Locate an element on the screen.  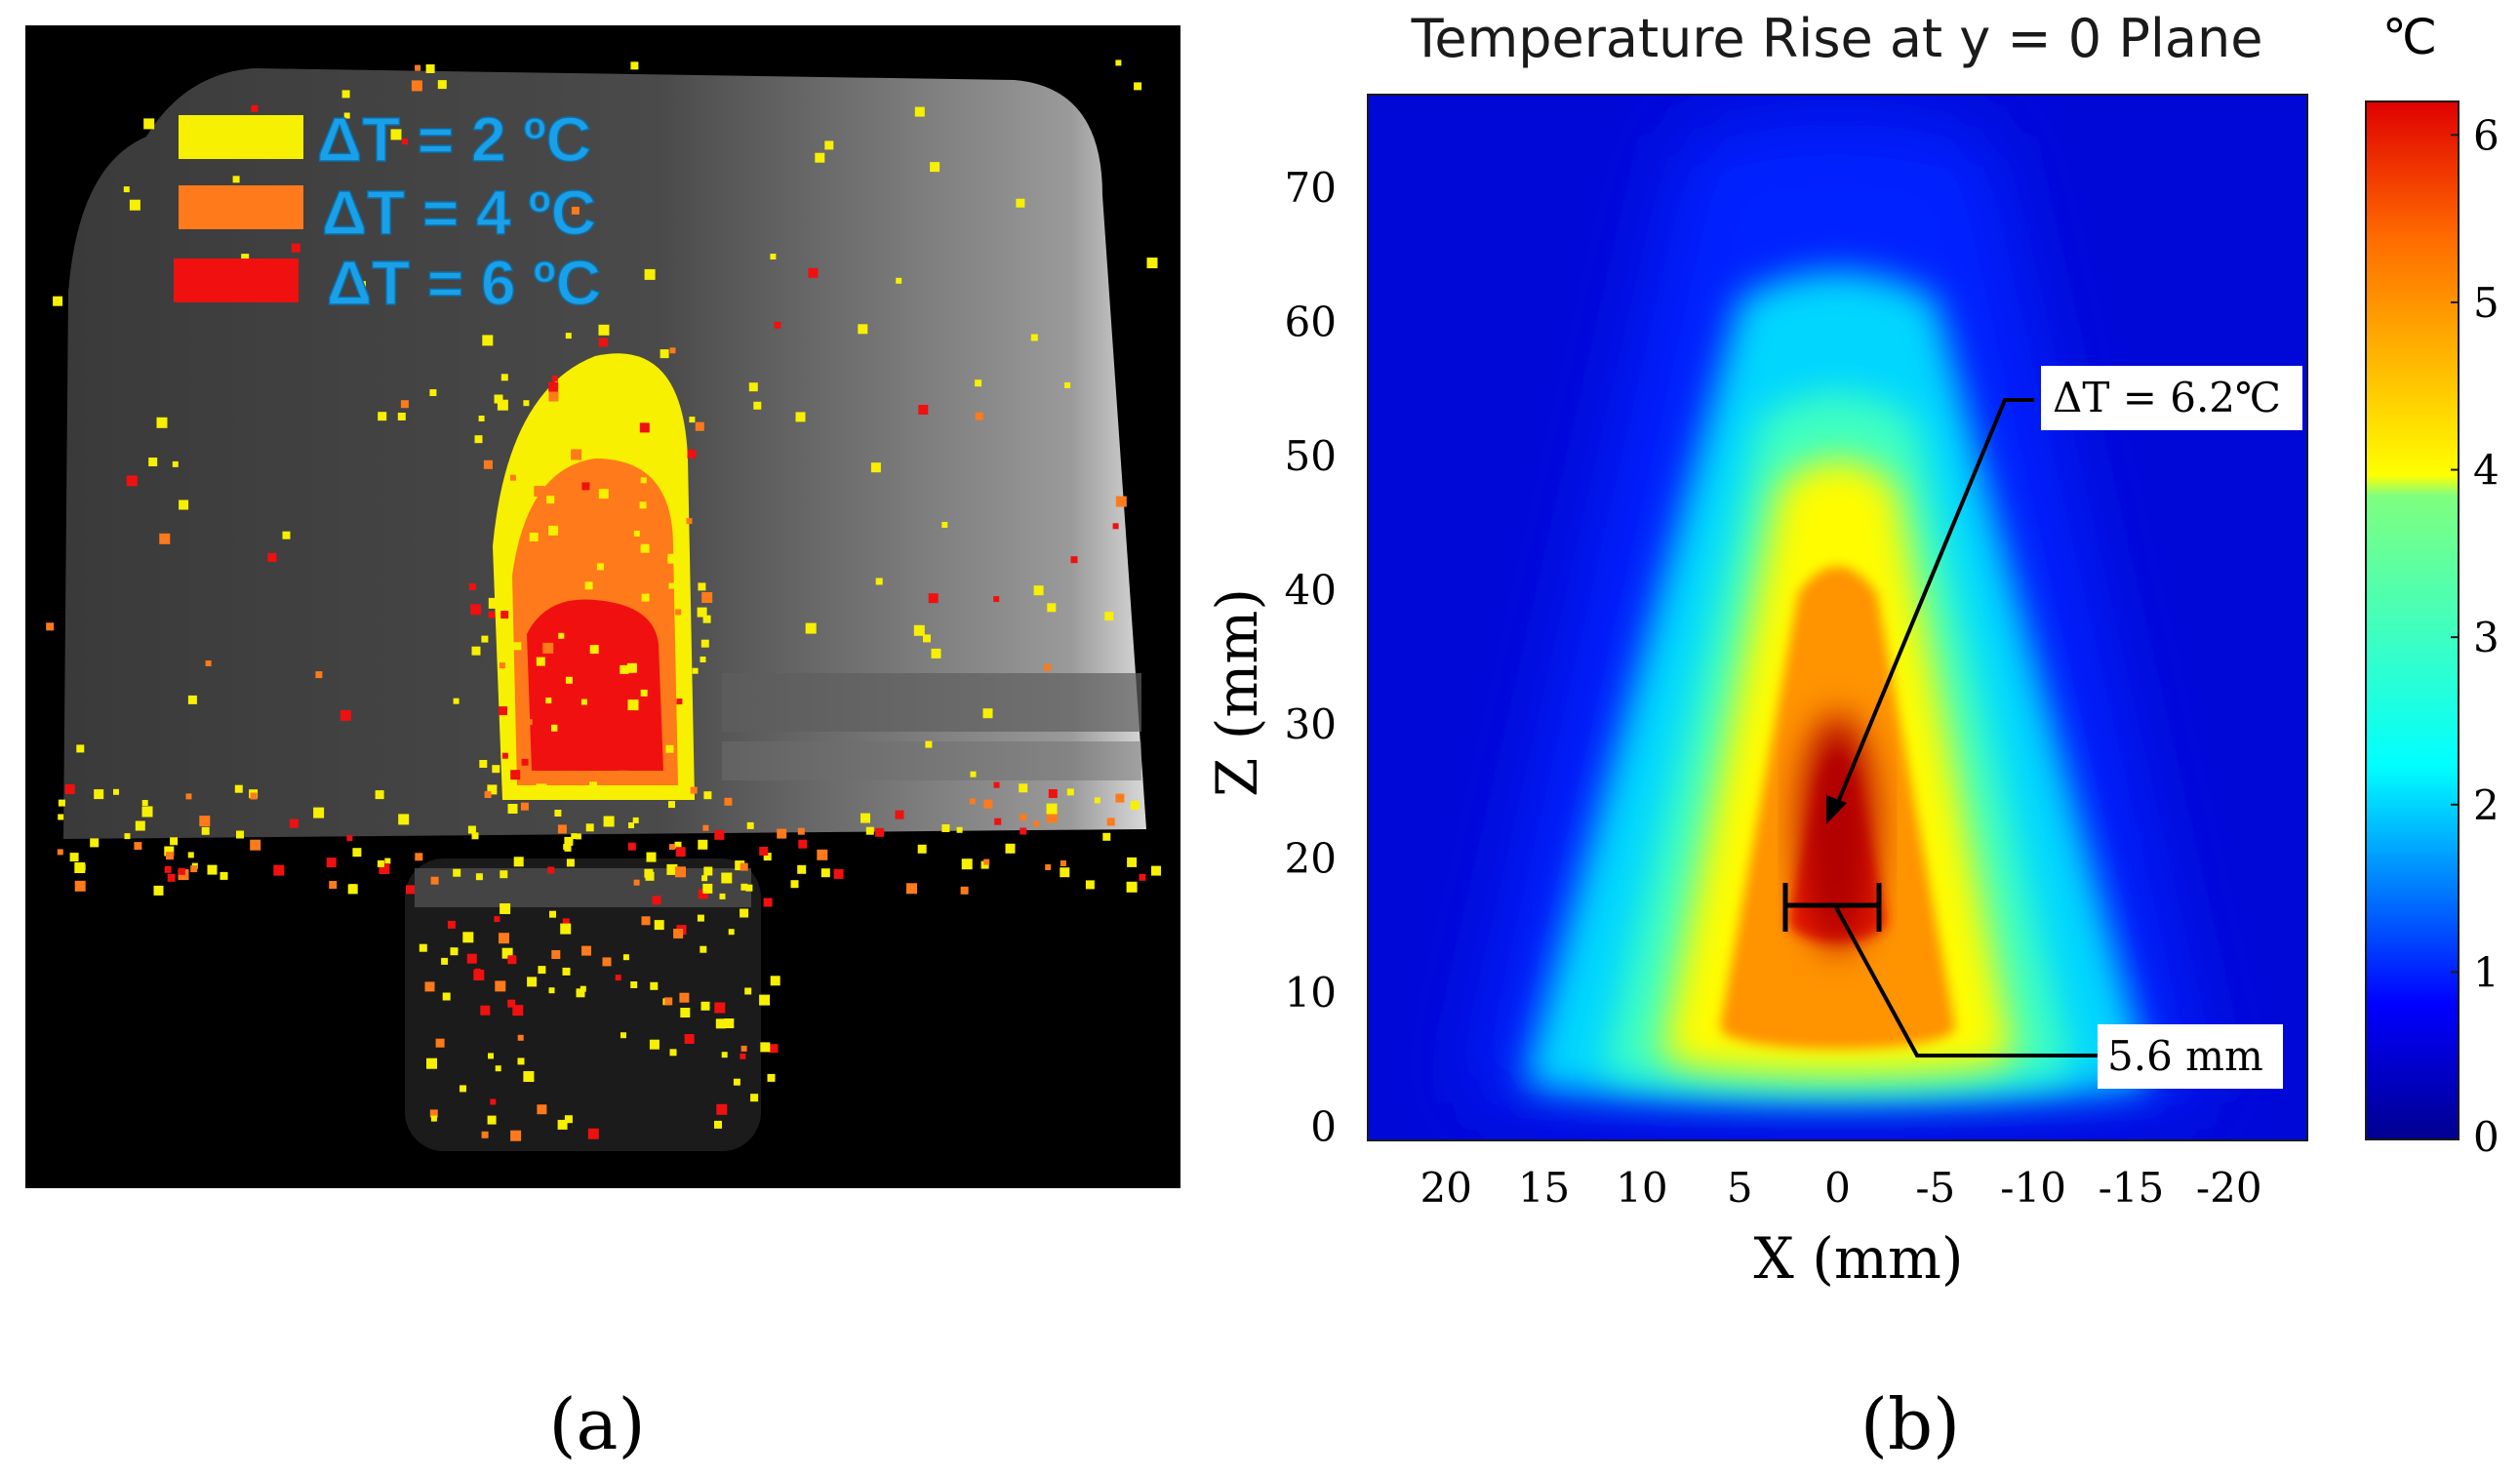
colorbar-tick-label: 2 is located at coordinates (2486, 805).